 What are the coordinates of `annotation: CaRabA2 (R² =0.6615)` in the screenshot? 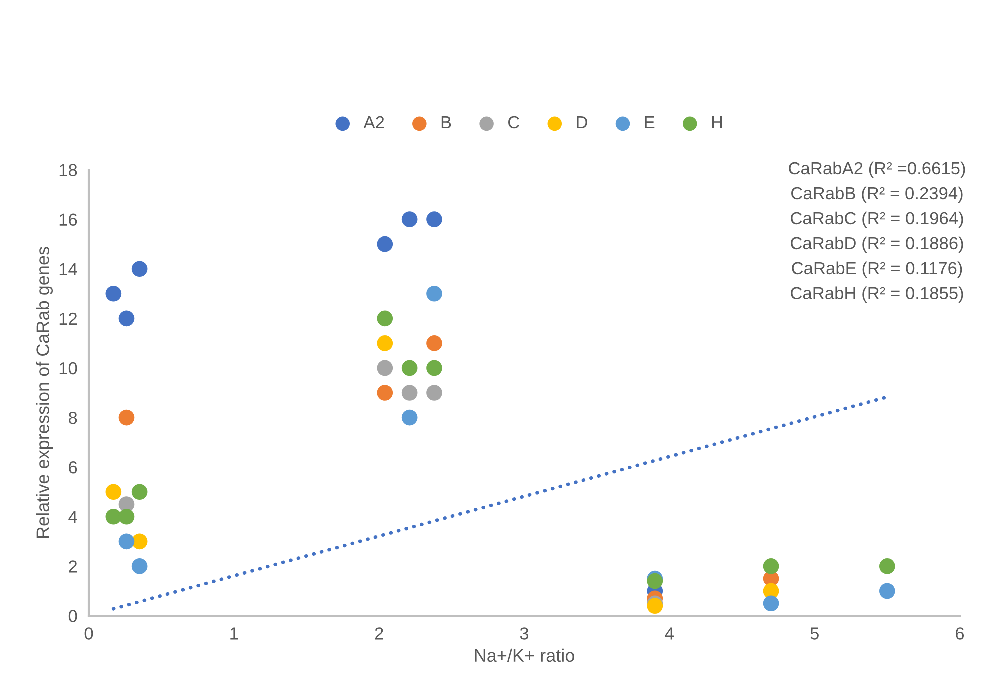 It's located at (877, 170).